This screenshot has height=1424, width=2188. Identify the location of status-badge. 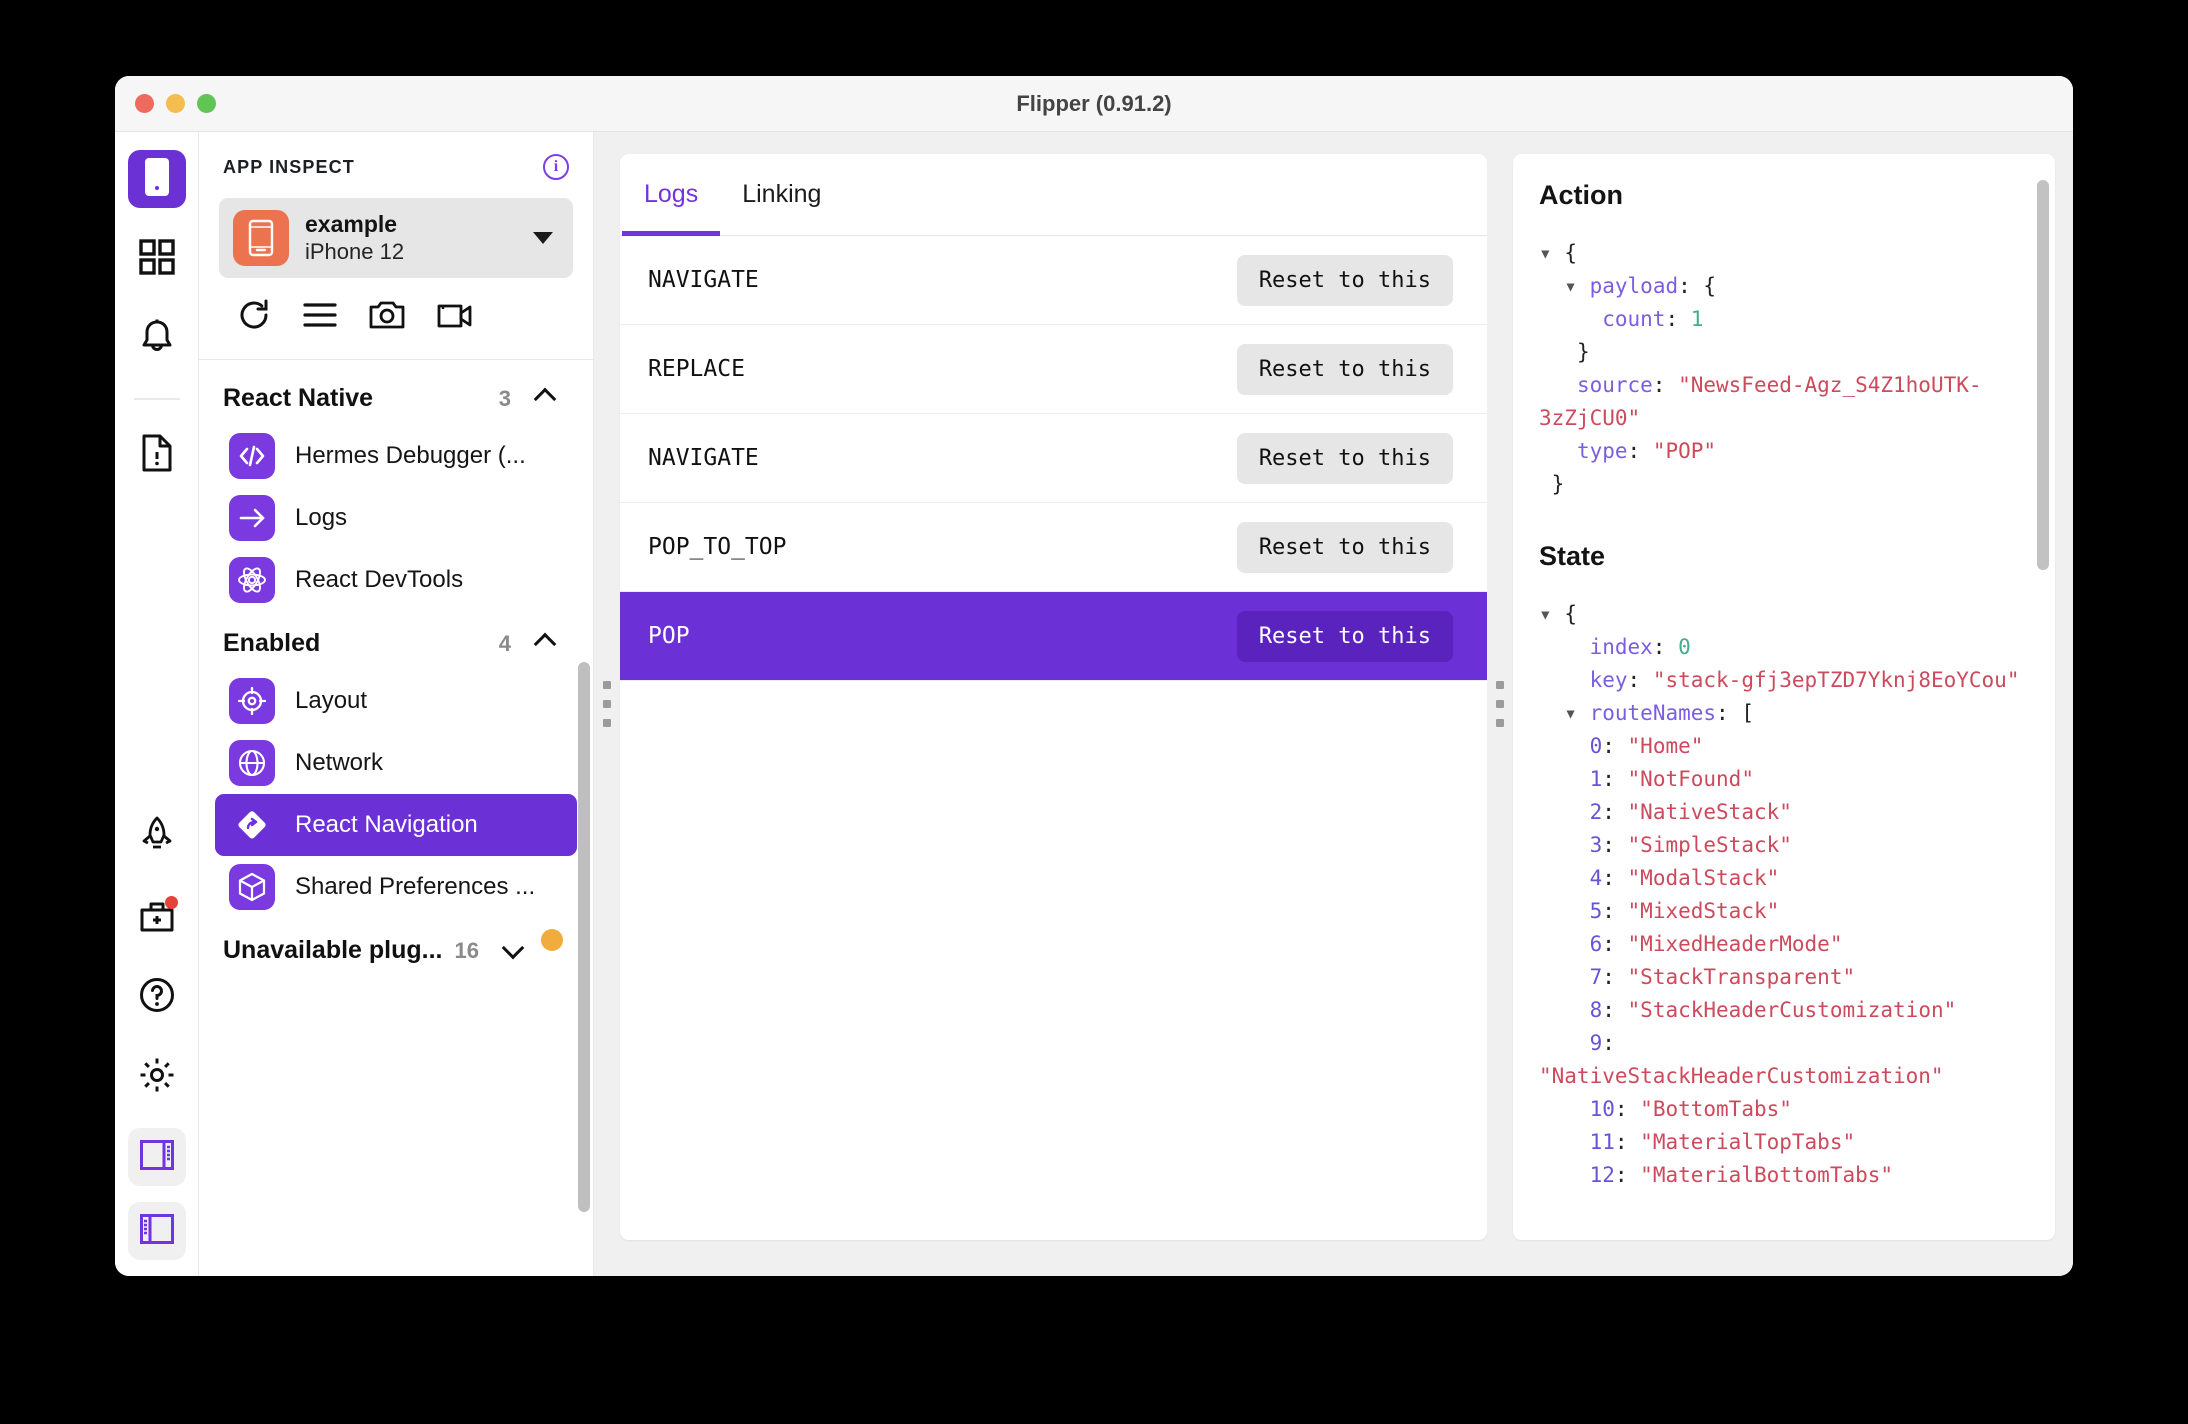
(552, 939).